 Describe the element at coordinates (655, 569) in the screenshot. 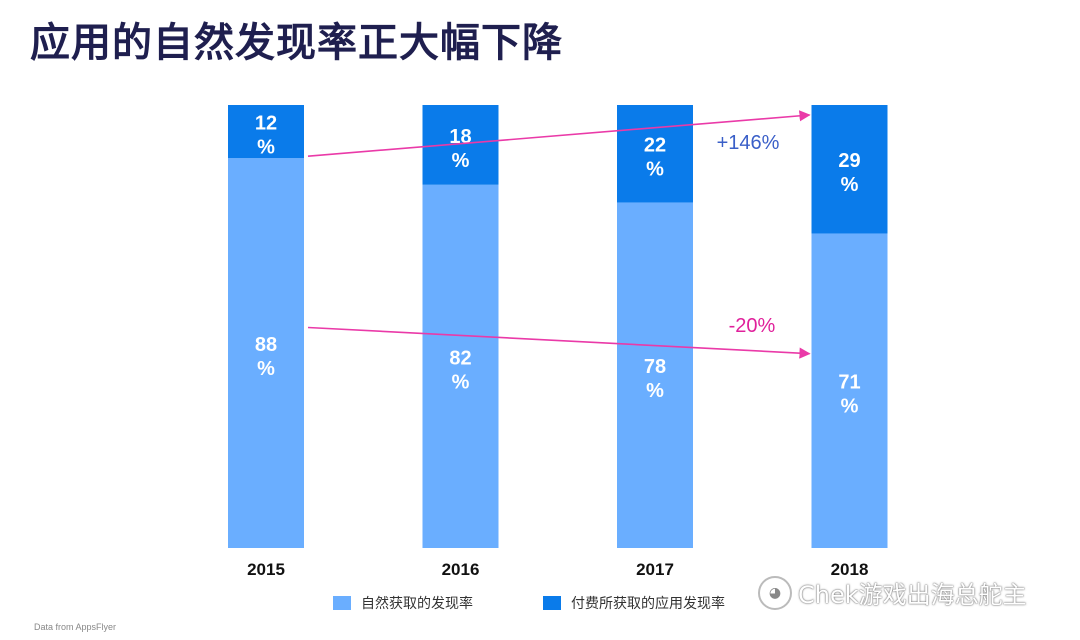

I see `x-tick-2017: 2017` at that location.